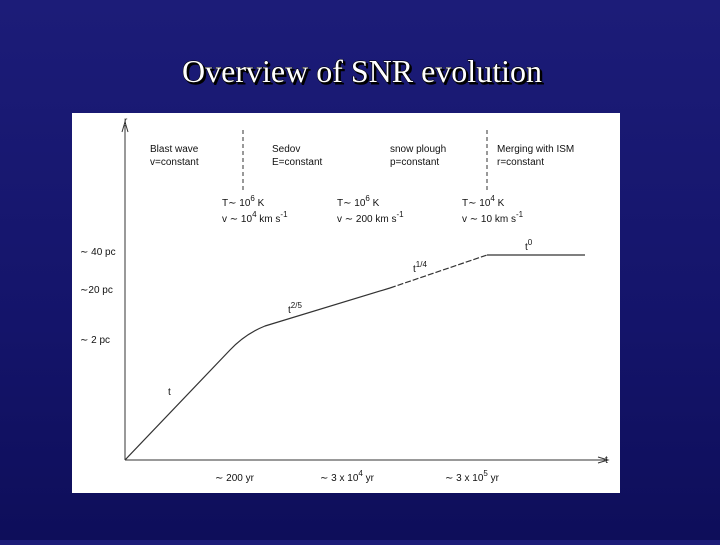 Image resolution: width=720 pixels, height=545 pixels. What do you see at coordinates (414, 162) in the screenshot?
I see `phase-condition: p=constant` at bounding box center [414, 162].